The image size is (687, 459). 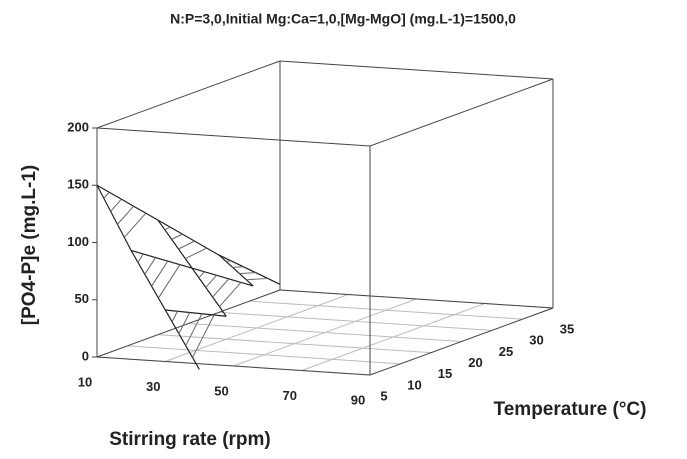 I want to click on z-tick-label: 150, so click(x=78, y=184).